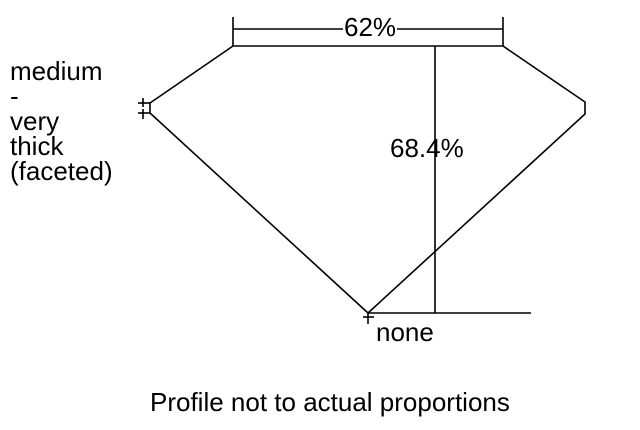 The height and width of the screenshot is (430, 640). What do you see at coordinates (14, 96) in the screenshot?
I see `girdle-line: -` at bounding box center [14, 96].